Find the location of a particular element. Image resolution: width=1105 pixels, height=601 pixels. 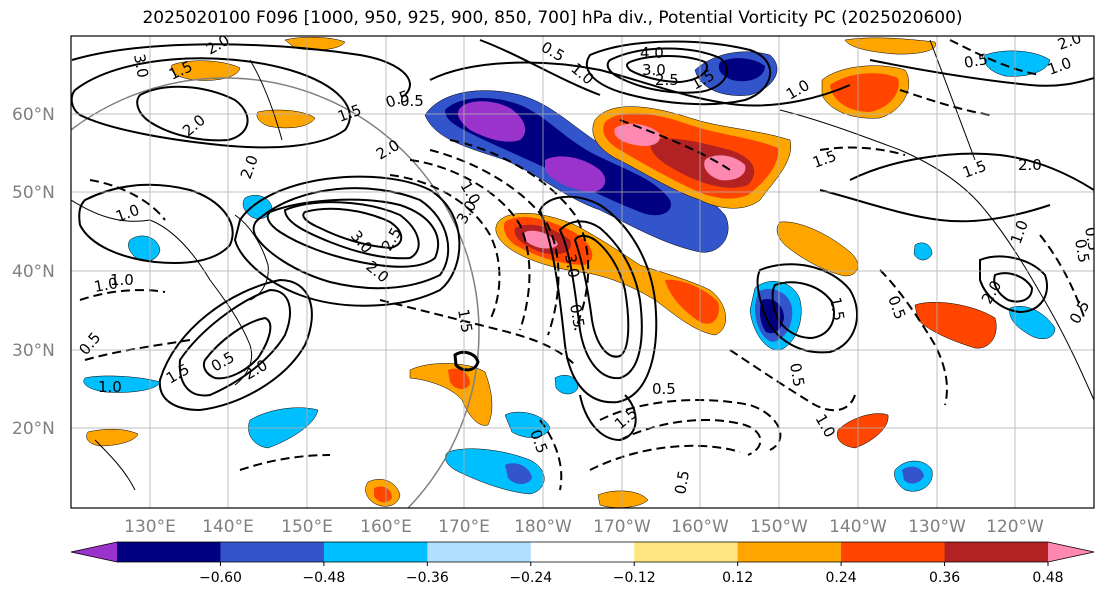

negative-south-1-core is located at coordinates (518, 473).